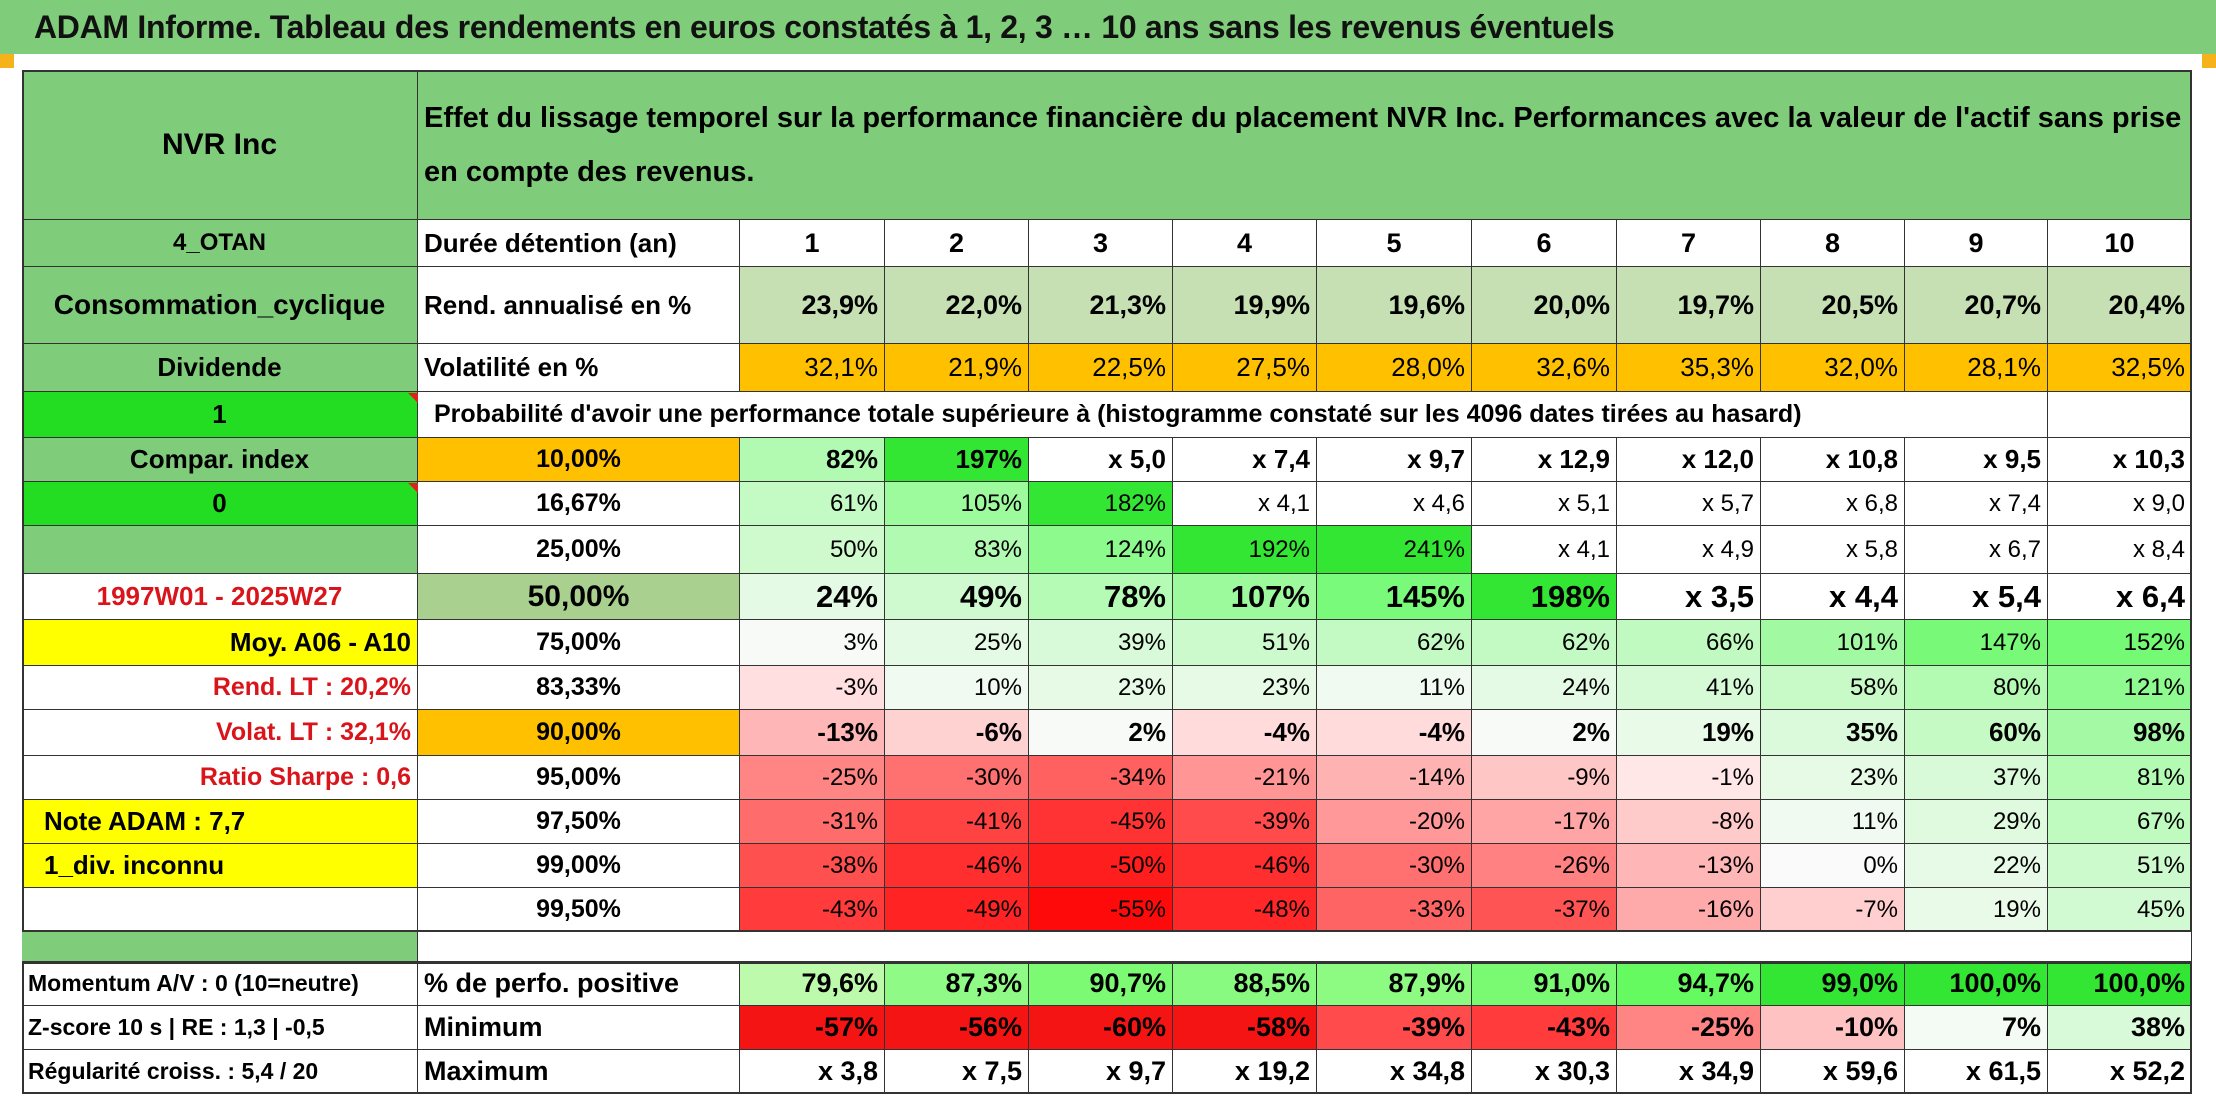 This screenshot has height=1110, width=2216. I want to click on return-label: Rend. annualisé en %, so click(579, 305).